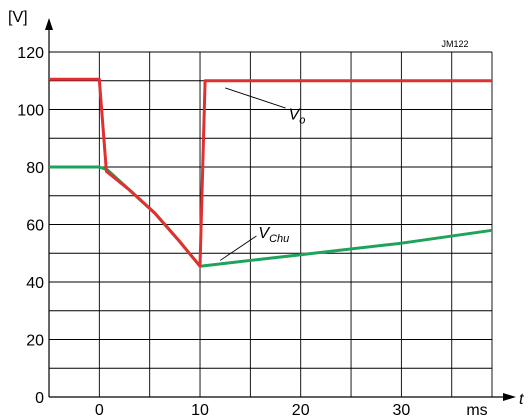  I want to click on y-tick-label: 80, so click(35, 168).